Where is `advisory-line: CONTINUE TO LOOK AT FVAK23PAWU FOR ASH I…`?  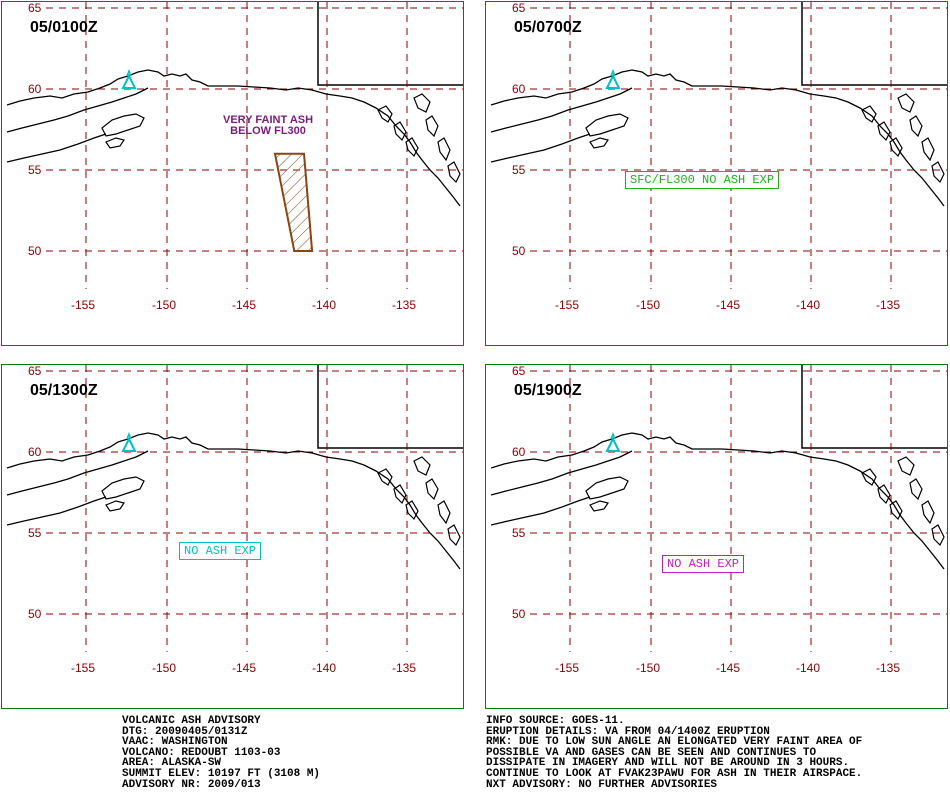
advisory-line: CONTINUE TO LOOK AT FVAK23PAWU FOR ASH I… is located at coordinates (674, 773).